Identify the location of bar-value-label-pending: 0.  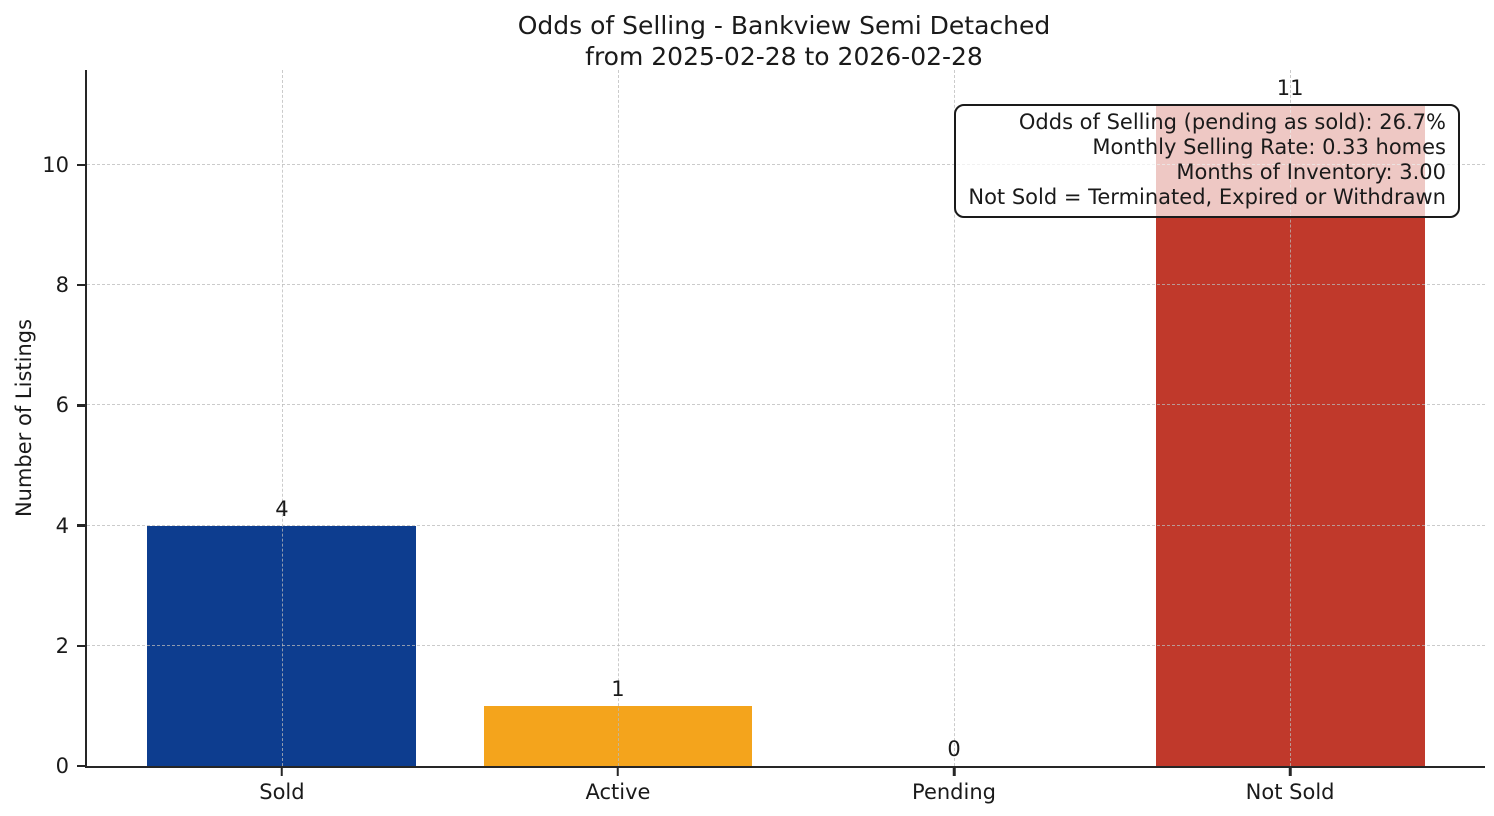
(954, 749).